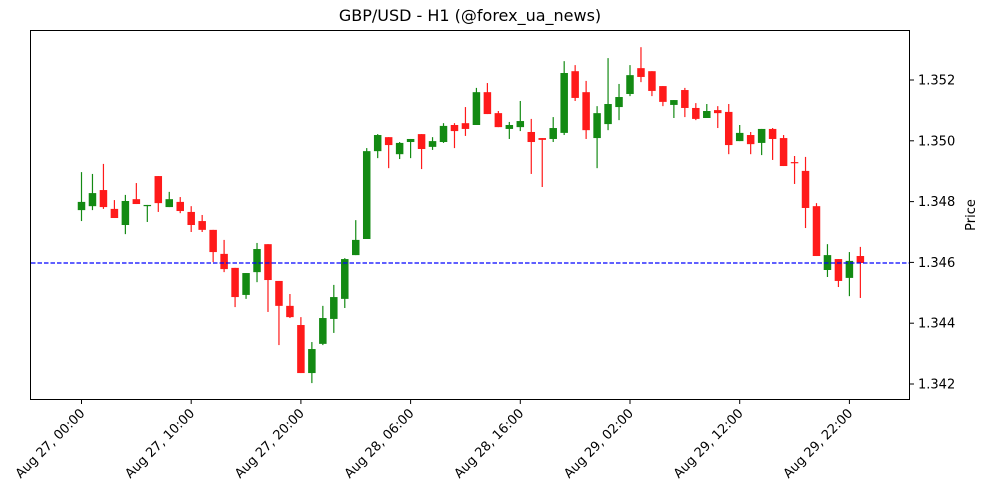  What do you see at coordinates (932, 233) in the screenshot?
I see `y-axis: 1.342 1.344 1.346 1.348 1.350 1.352` at bounding box center [932, 233].